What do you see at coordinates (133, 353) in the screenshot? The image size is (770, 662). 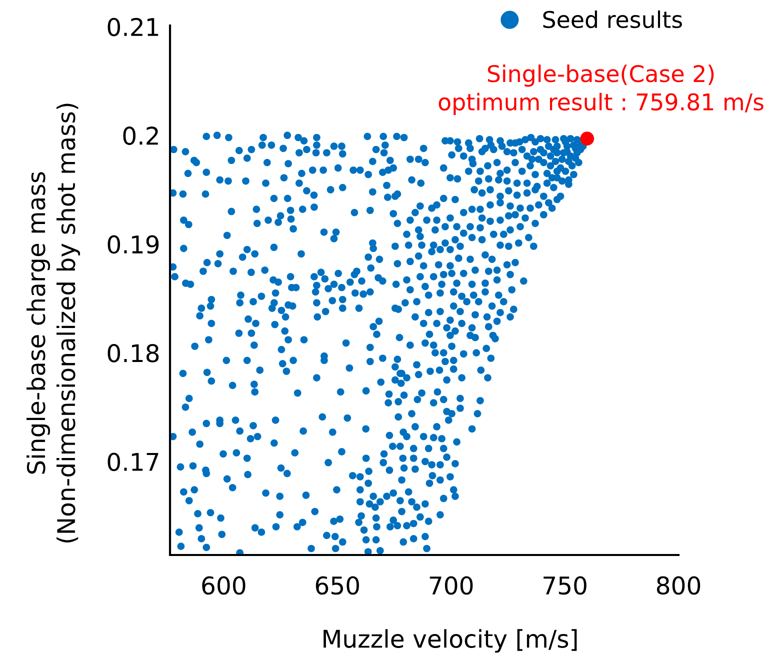 I see `y-tick-label: 0.18` at bounding box center [133, 353].